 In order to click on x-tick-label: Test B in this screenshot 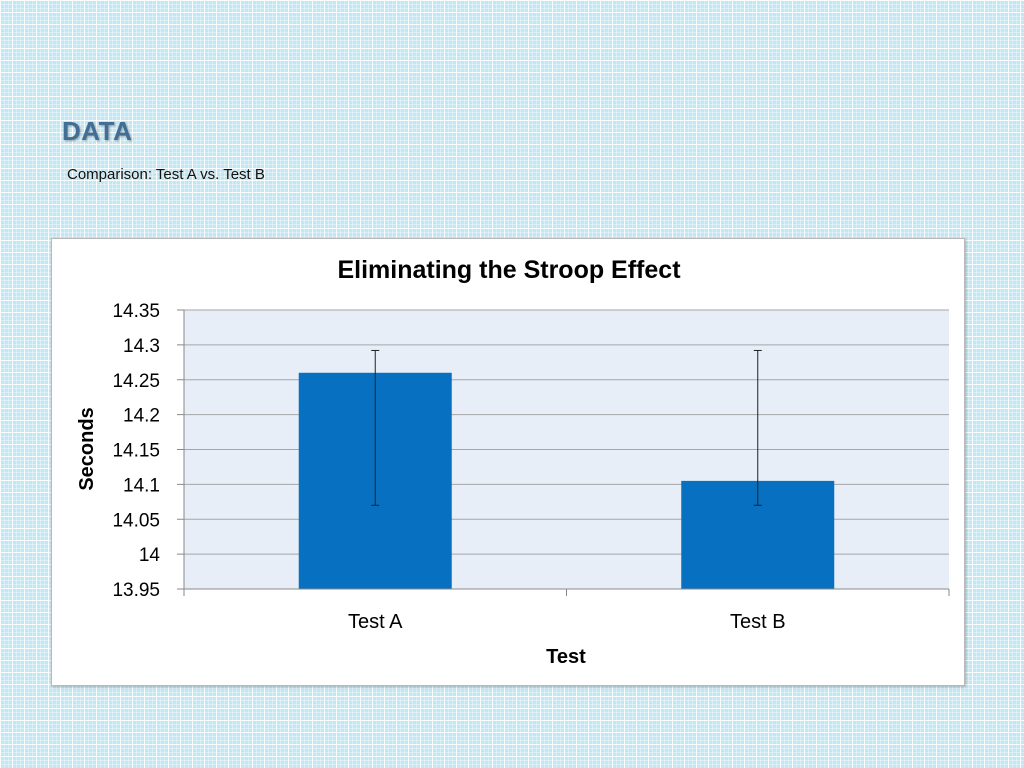, I will do `click(758, 622)`.